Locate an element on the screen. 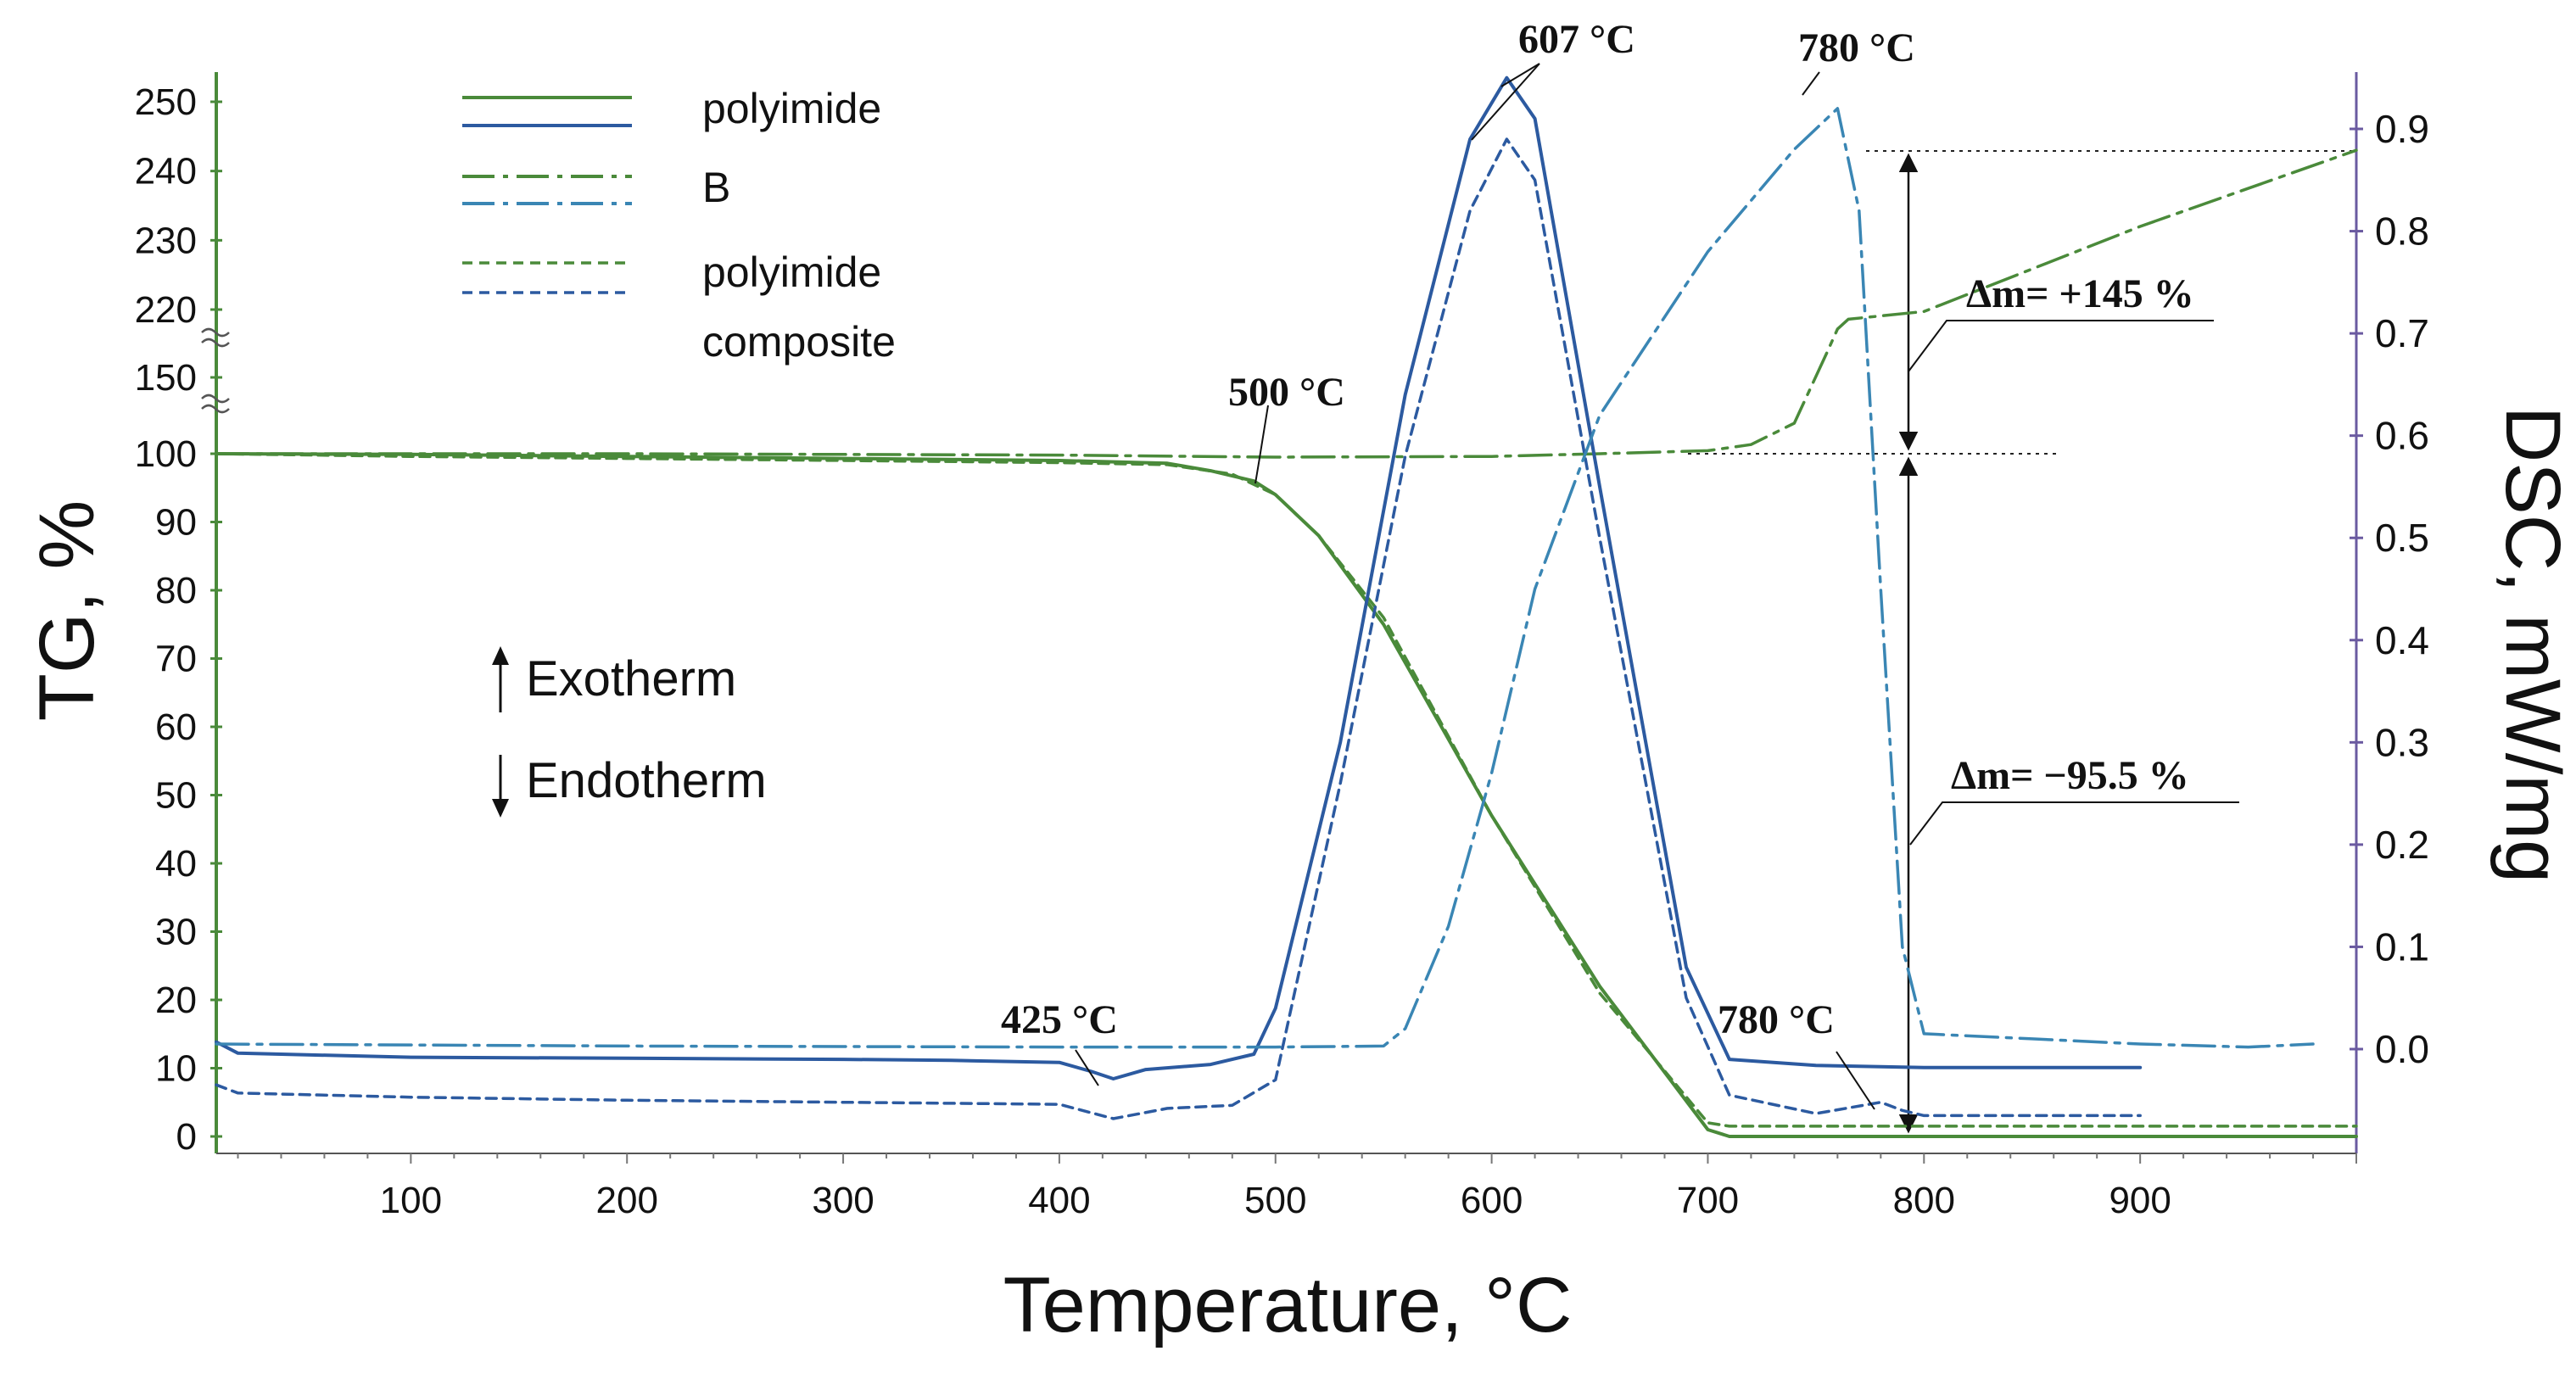 Image resolution: width=2576 pixels, height=1379 pixels. x-tick-label: 500 is located at coordinates (1275, 1200).